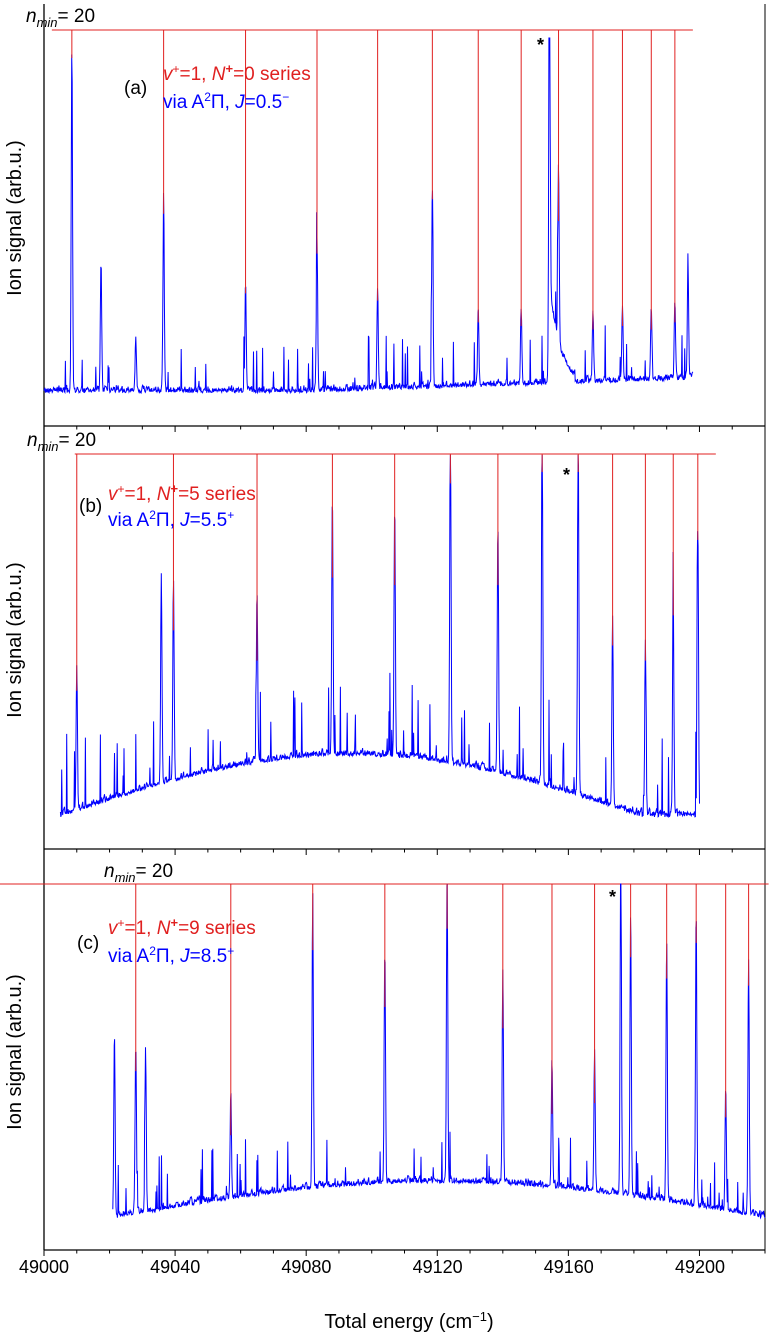 This screenshot has width=773, height=1344. I want to click on series-label: v+=1, N+=9 series, so click(182, 927).